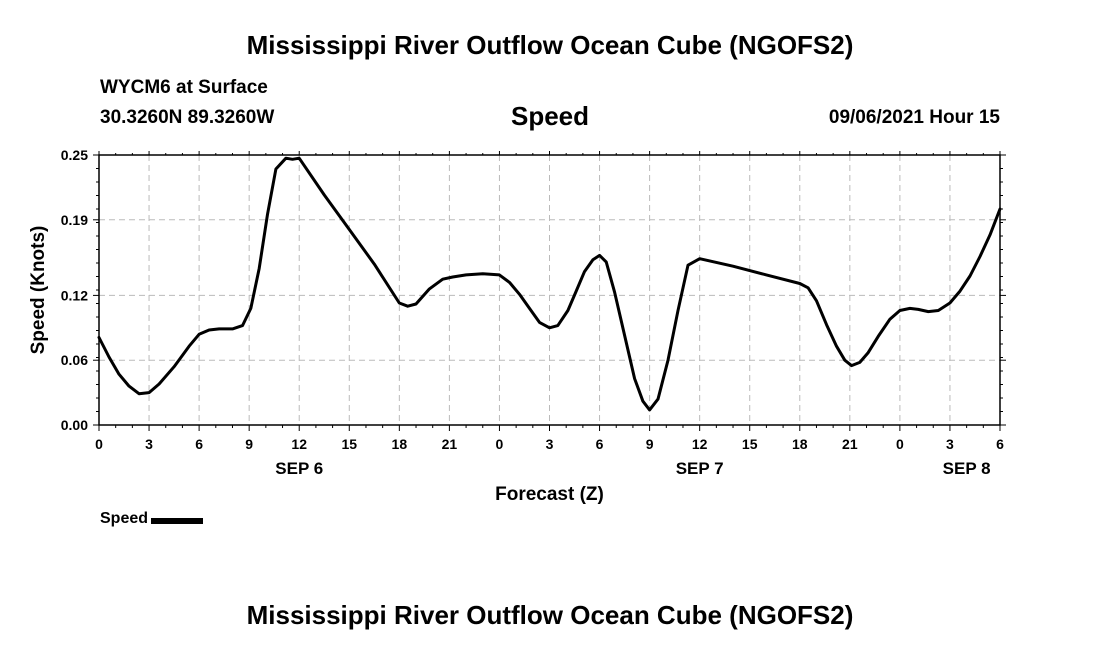 Image resolution: width=1100 pixels, height=650 pixels. I want to click on legend-swatch, so click(177, 521).